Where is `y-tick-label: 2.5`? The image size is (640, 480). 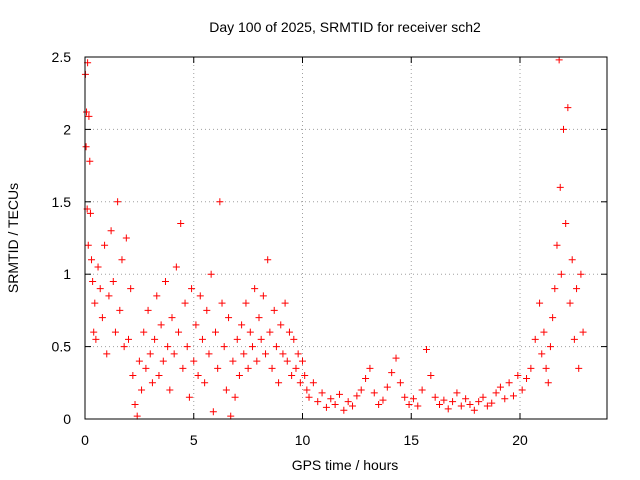 y-tick-label: 2.5 is located at coordinates (62, 57).